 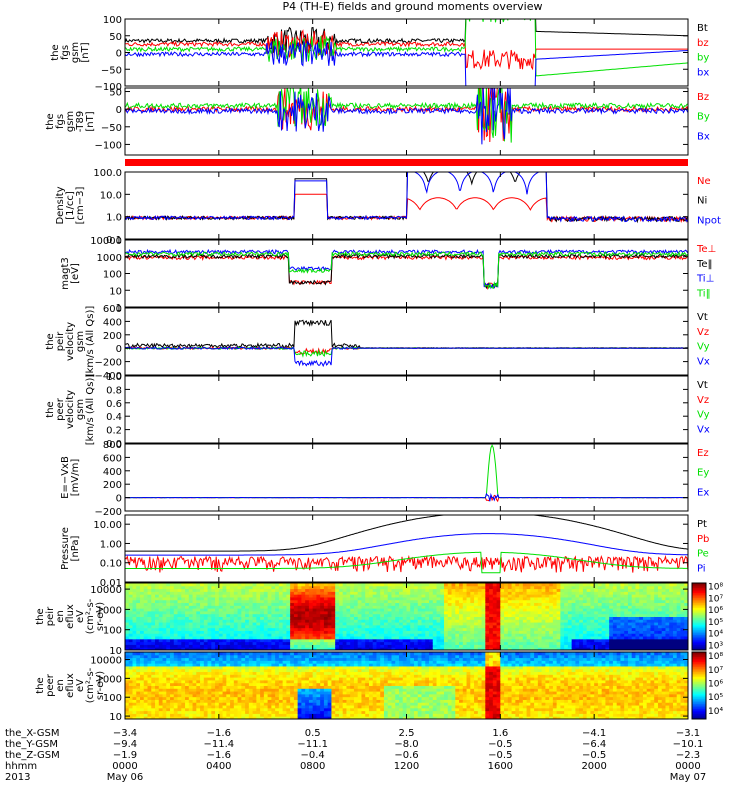 I want to click on series-line-ti⊥, so click(x=406, y=269).